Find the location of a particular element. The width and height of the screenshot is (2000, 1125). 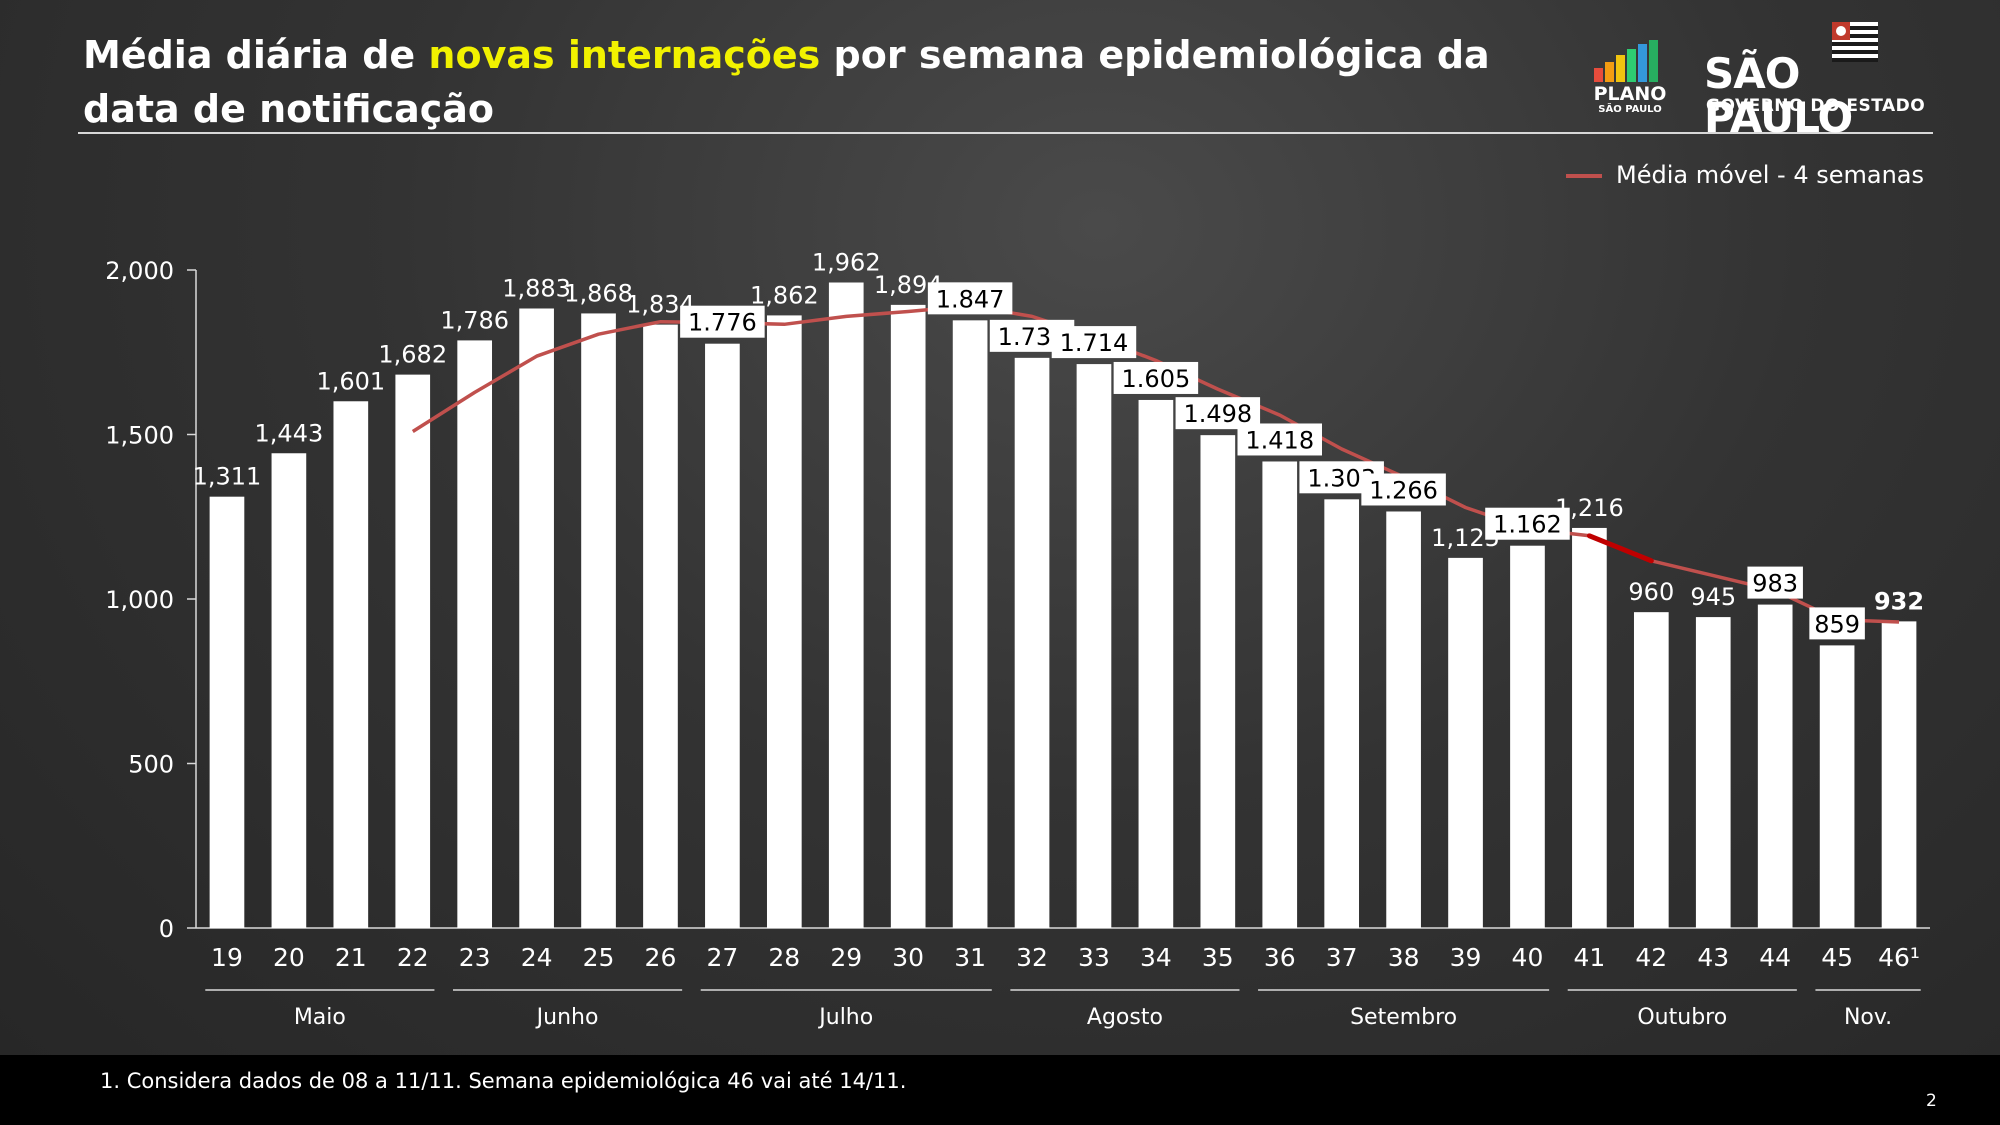

sao-paulo-government-logo: SÃO PAULO GOVERNO DO ESTADO is located at coordinates (1820, 81).